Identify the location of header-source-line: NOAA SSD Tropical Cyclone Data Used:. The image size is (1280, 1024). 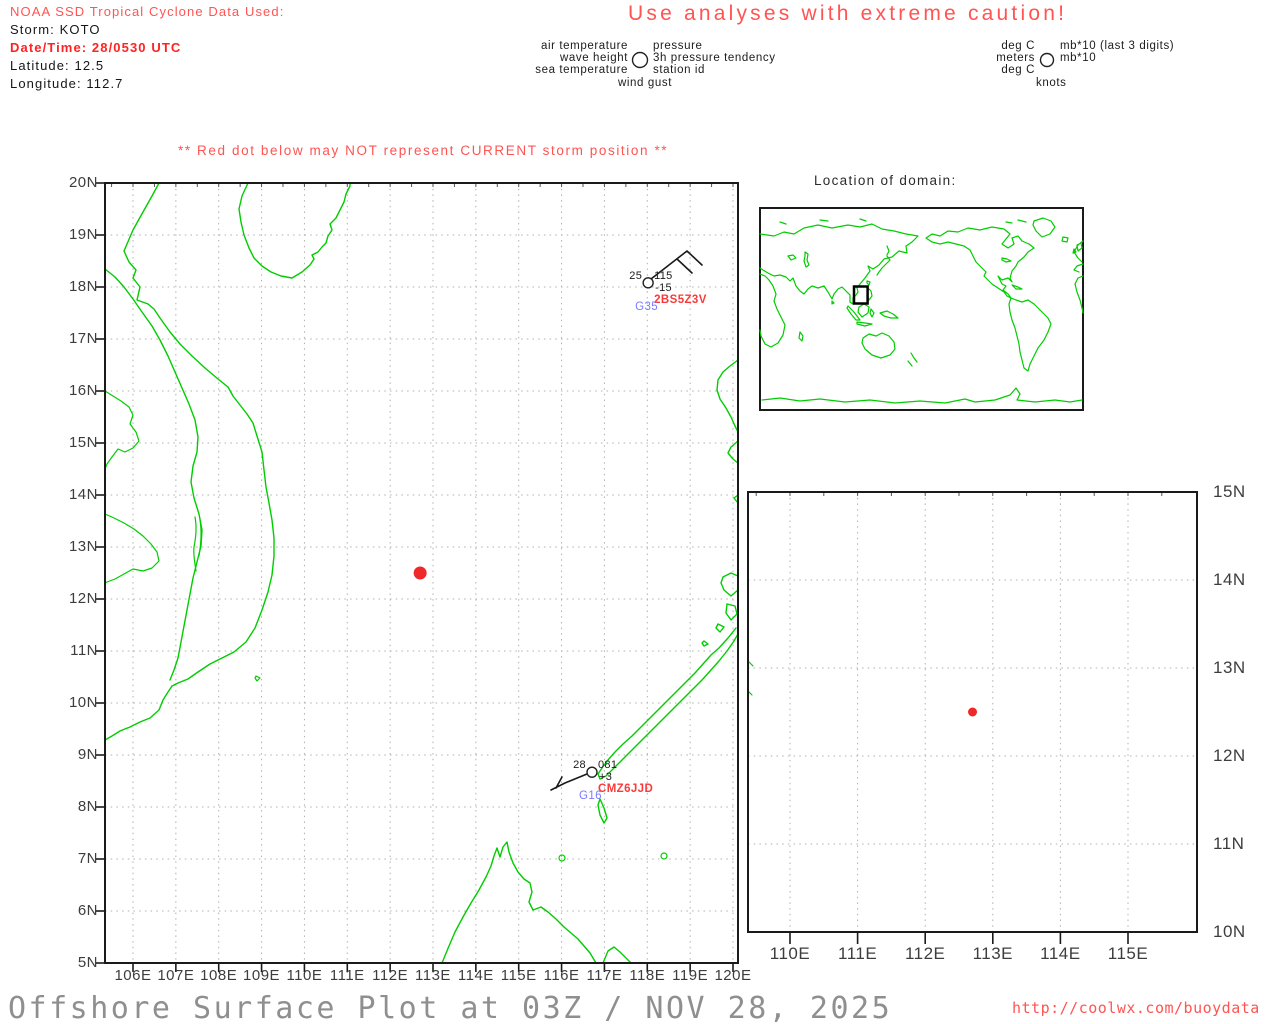
(147, 11).